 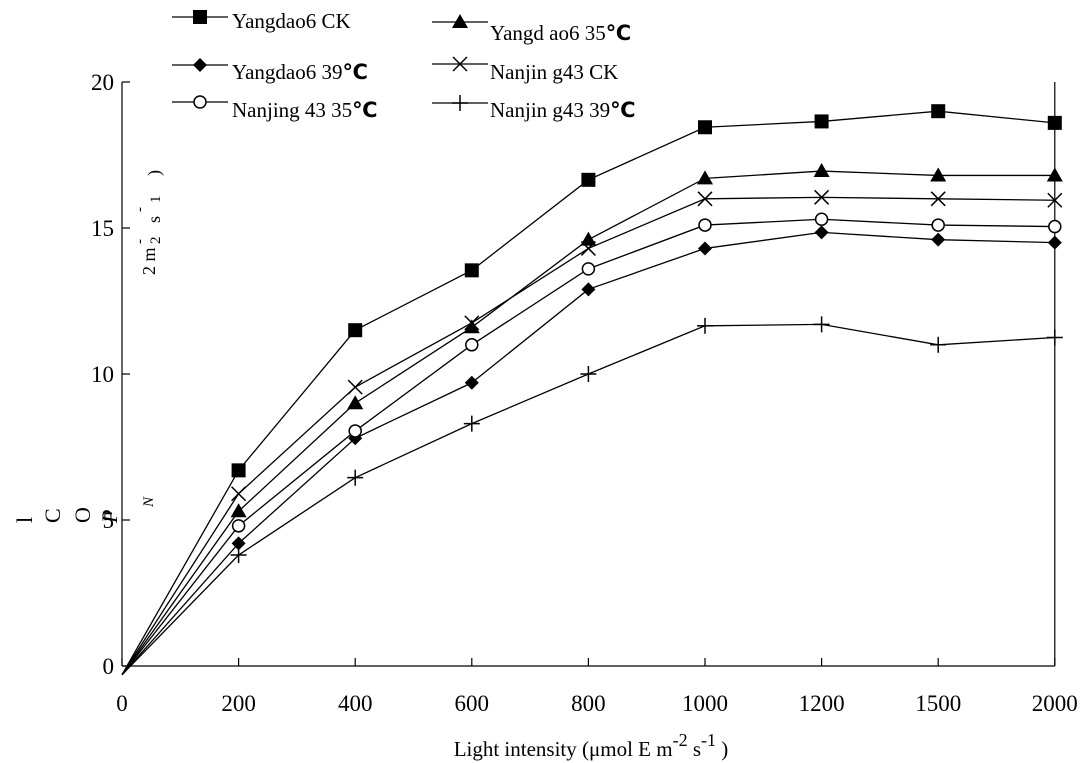 I want to click on legend-item: Nanjin g43 CK, so click(x=525, y=70).